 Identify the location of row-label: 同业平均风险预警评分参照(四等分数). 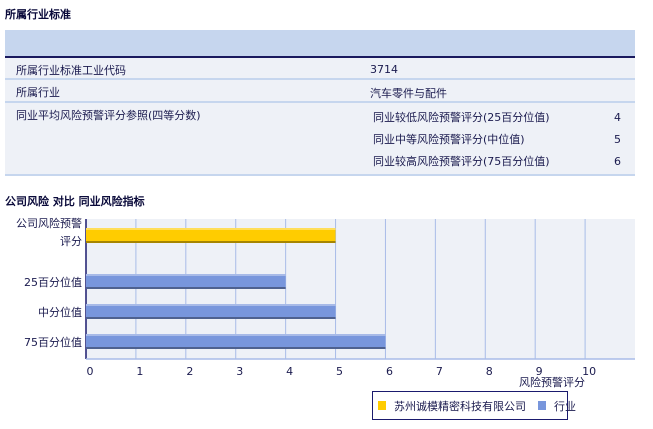
(108, 115).